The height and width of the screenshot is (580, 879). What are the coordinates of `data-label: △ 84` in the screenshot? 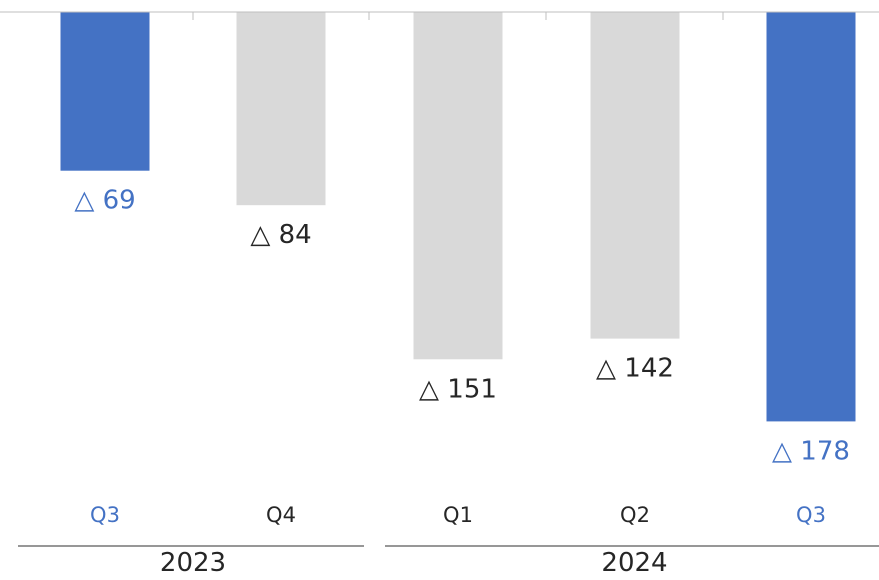 It's located at (280, 235).